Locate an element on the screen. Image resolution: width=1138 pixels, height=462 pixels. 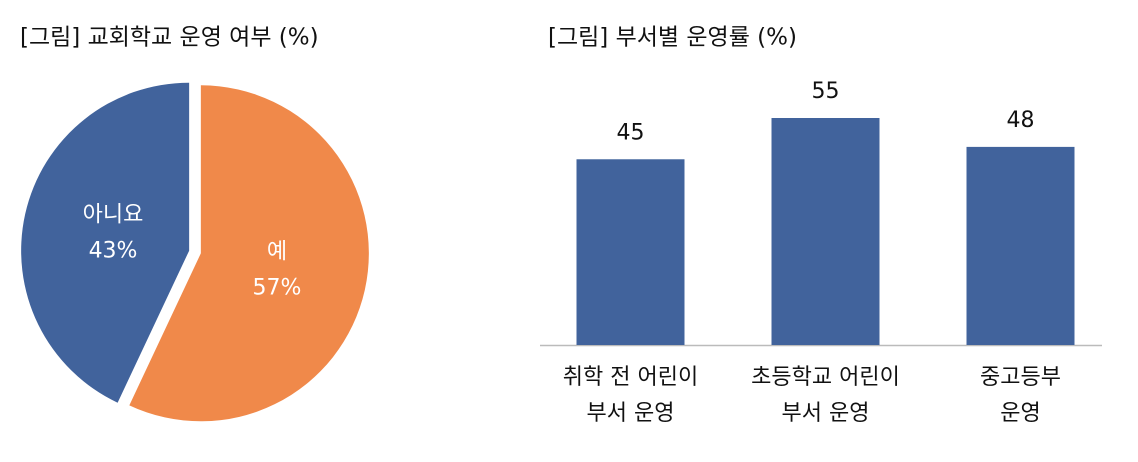
pie-title: [그림] 교회학교 운영 여부 (%) is located at coordinates (169, 38).